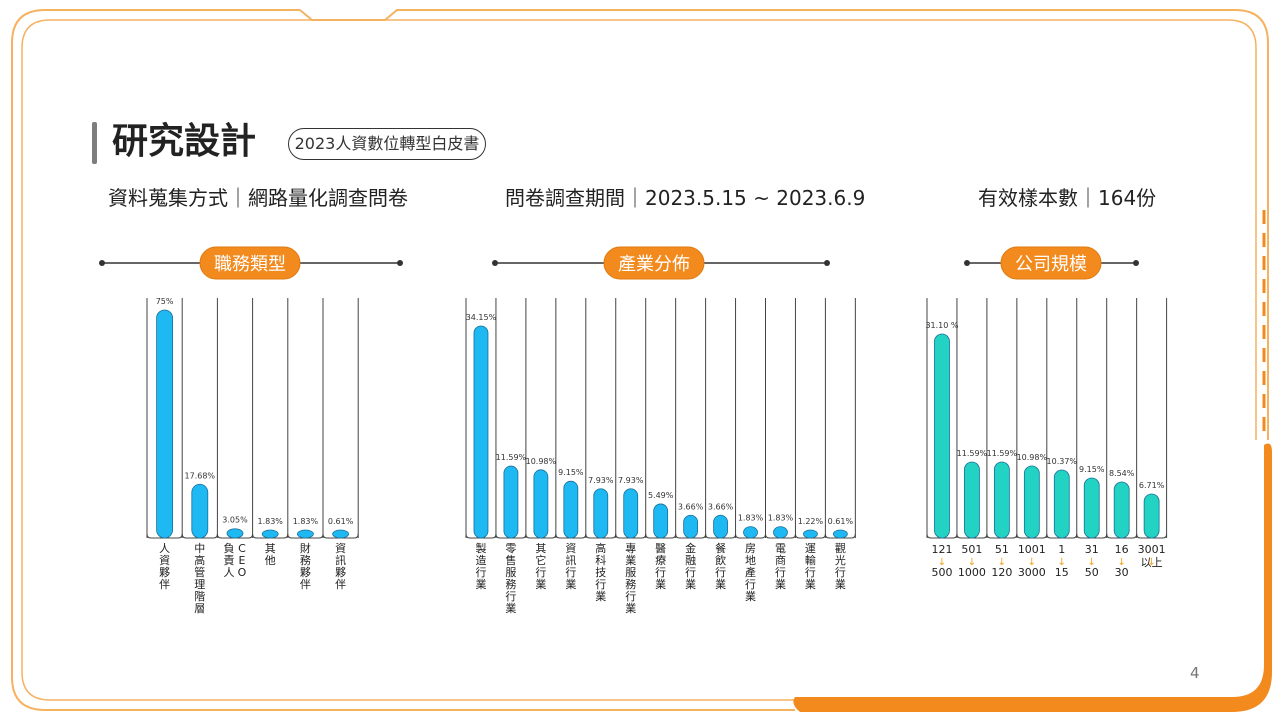 Image resolution: width=1280 pixels, height=720 pixels. I want to click on range-to-label: 120, so click(1001, 572).